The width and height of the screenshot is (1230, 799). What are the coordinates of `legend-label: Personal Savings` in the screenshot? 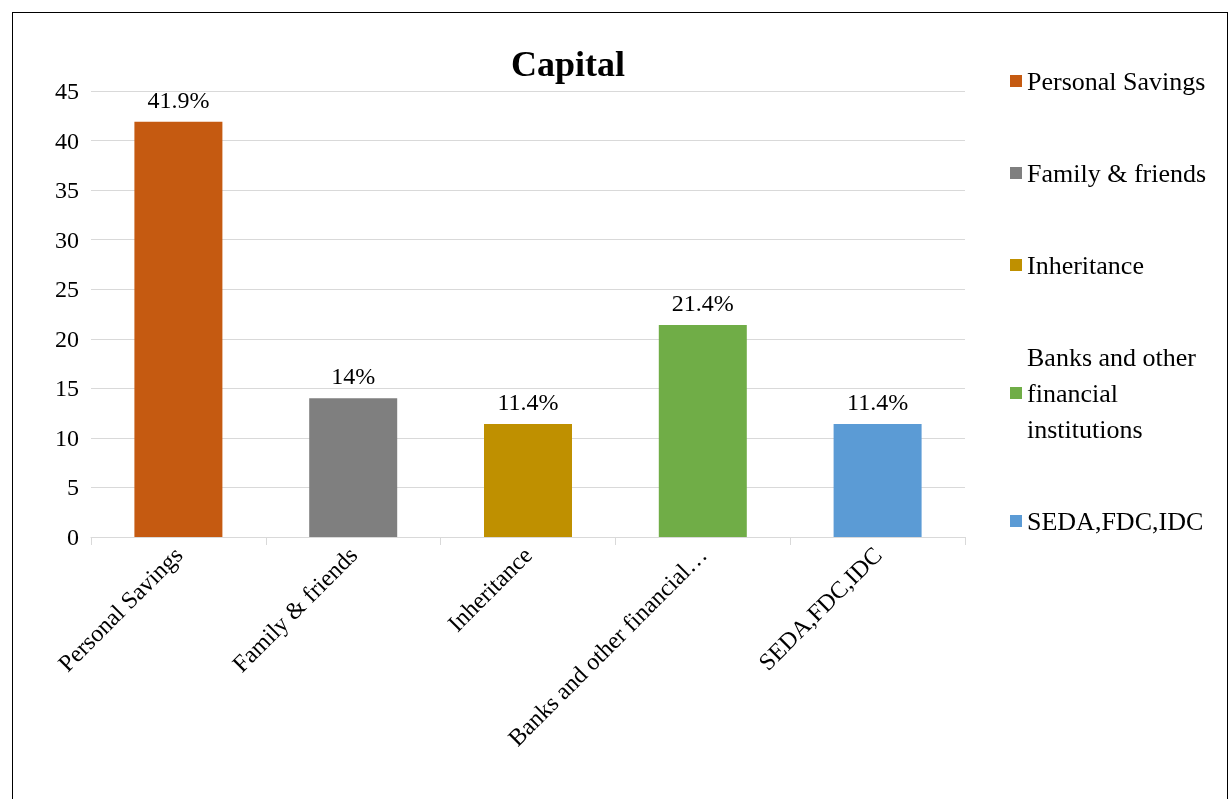 It's located at (1116, 81).